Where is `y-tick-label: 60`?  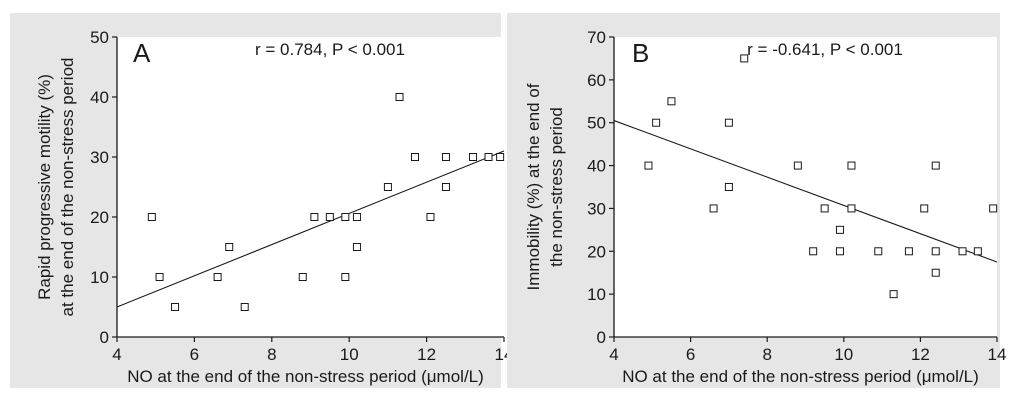 y-tick-label: 60 is located at coordinates (596, 80).